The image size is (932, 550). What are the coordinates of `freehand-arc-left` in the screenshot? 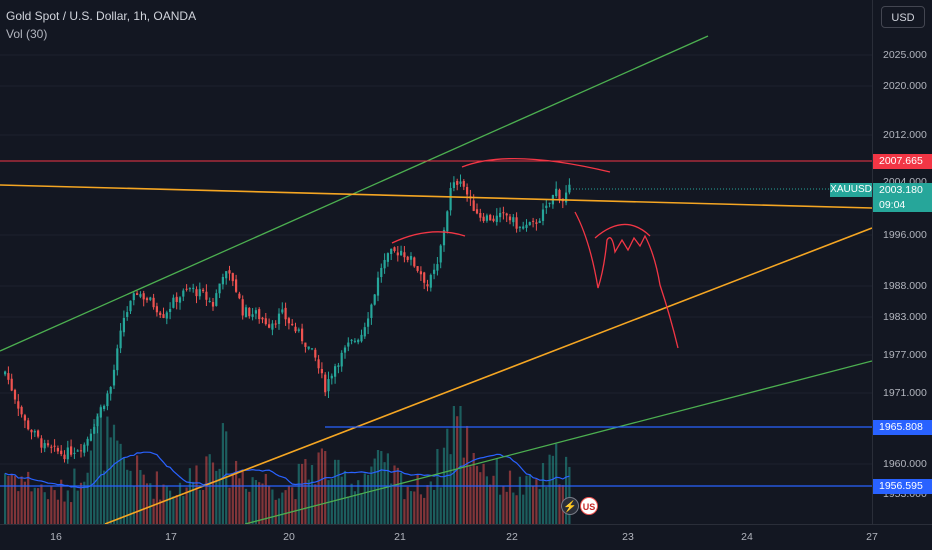 It's located at (428, 237).